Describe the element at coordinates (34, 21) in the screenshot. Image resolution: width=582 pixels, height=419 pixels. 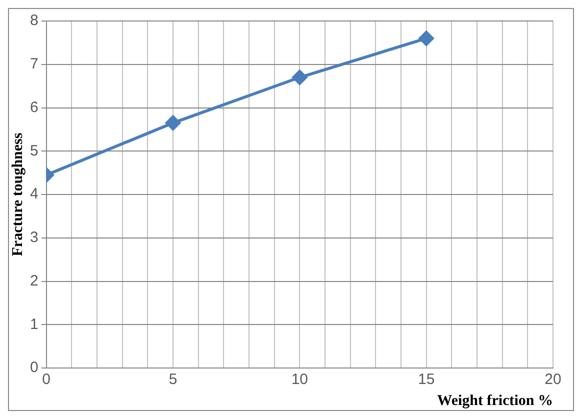
I see `y-tick-label: 8` at that location.